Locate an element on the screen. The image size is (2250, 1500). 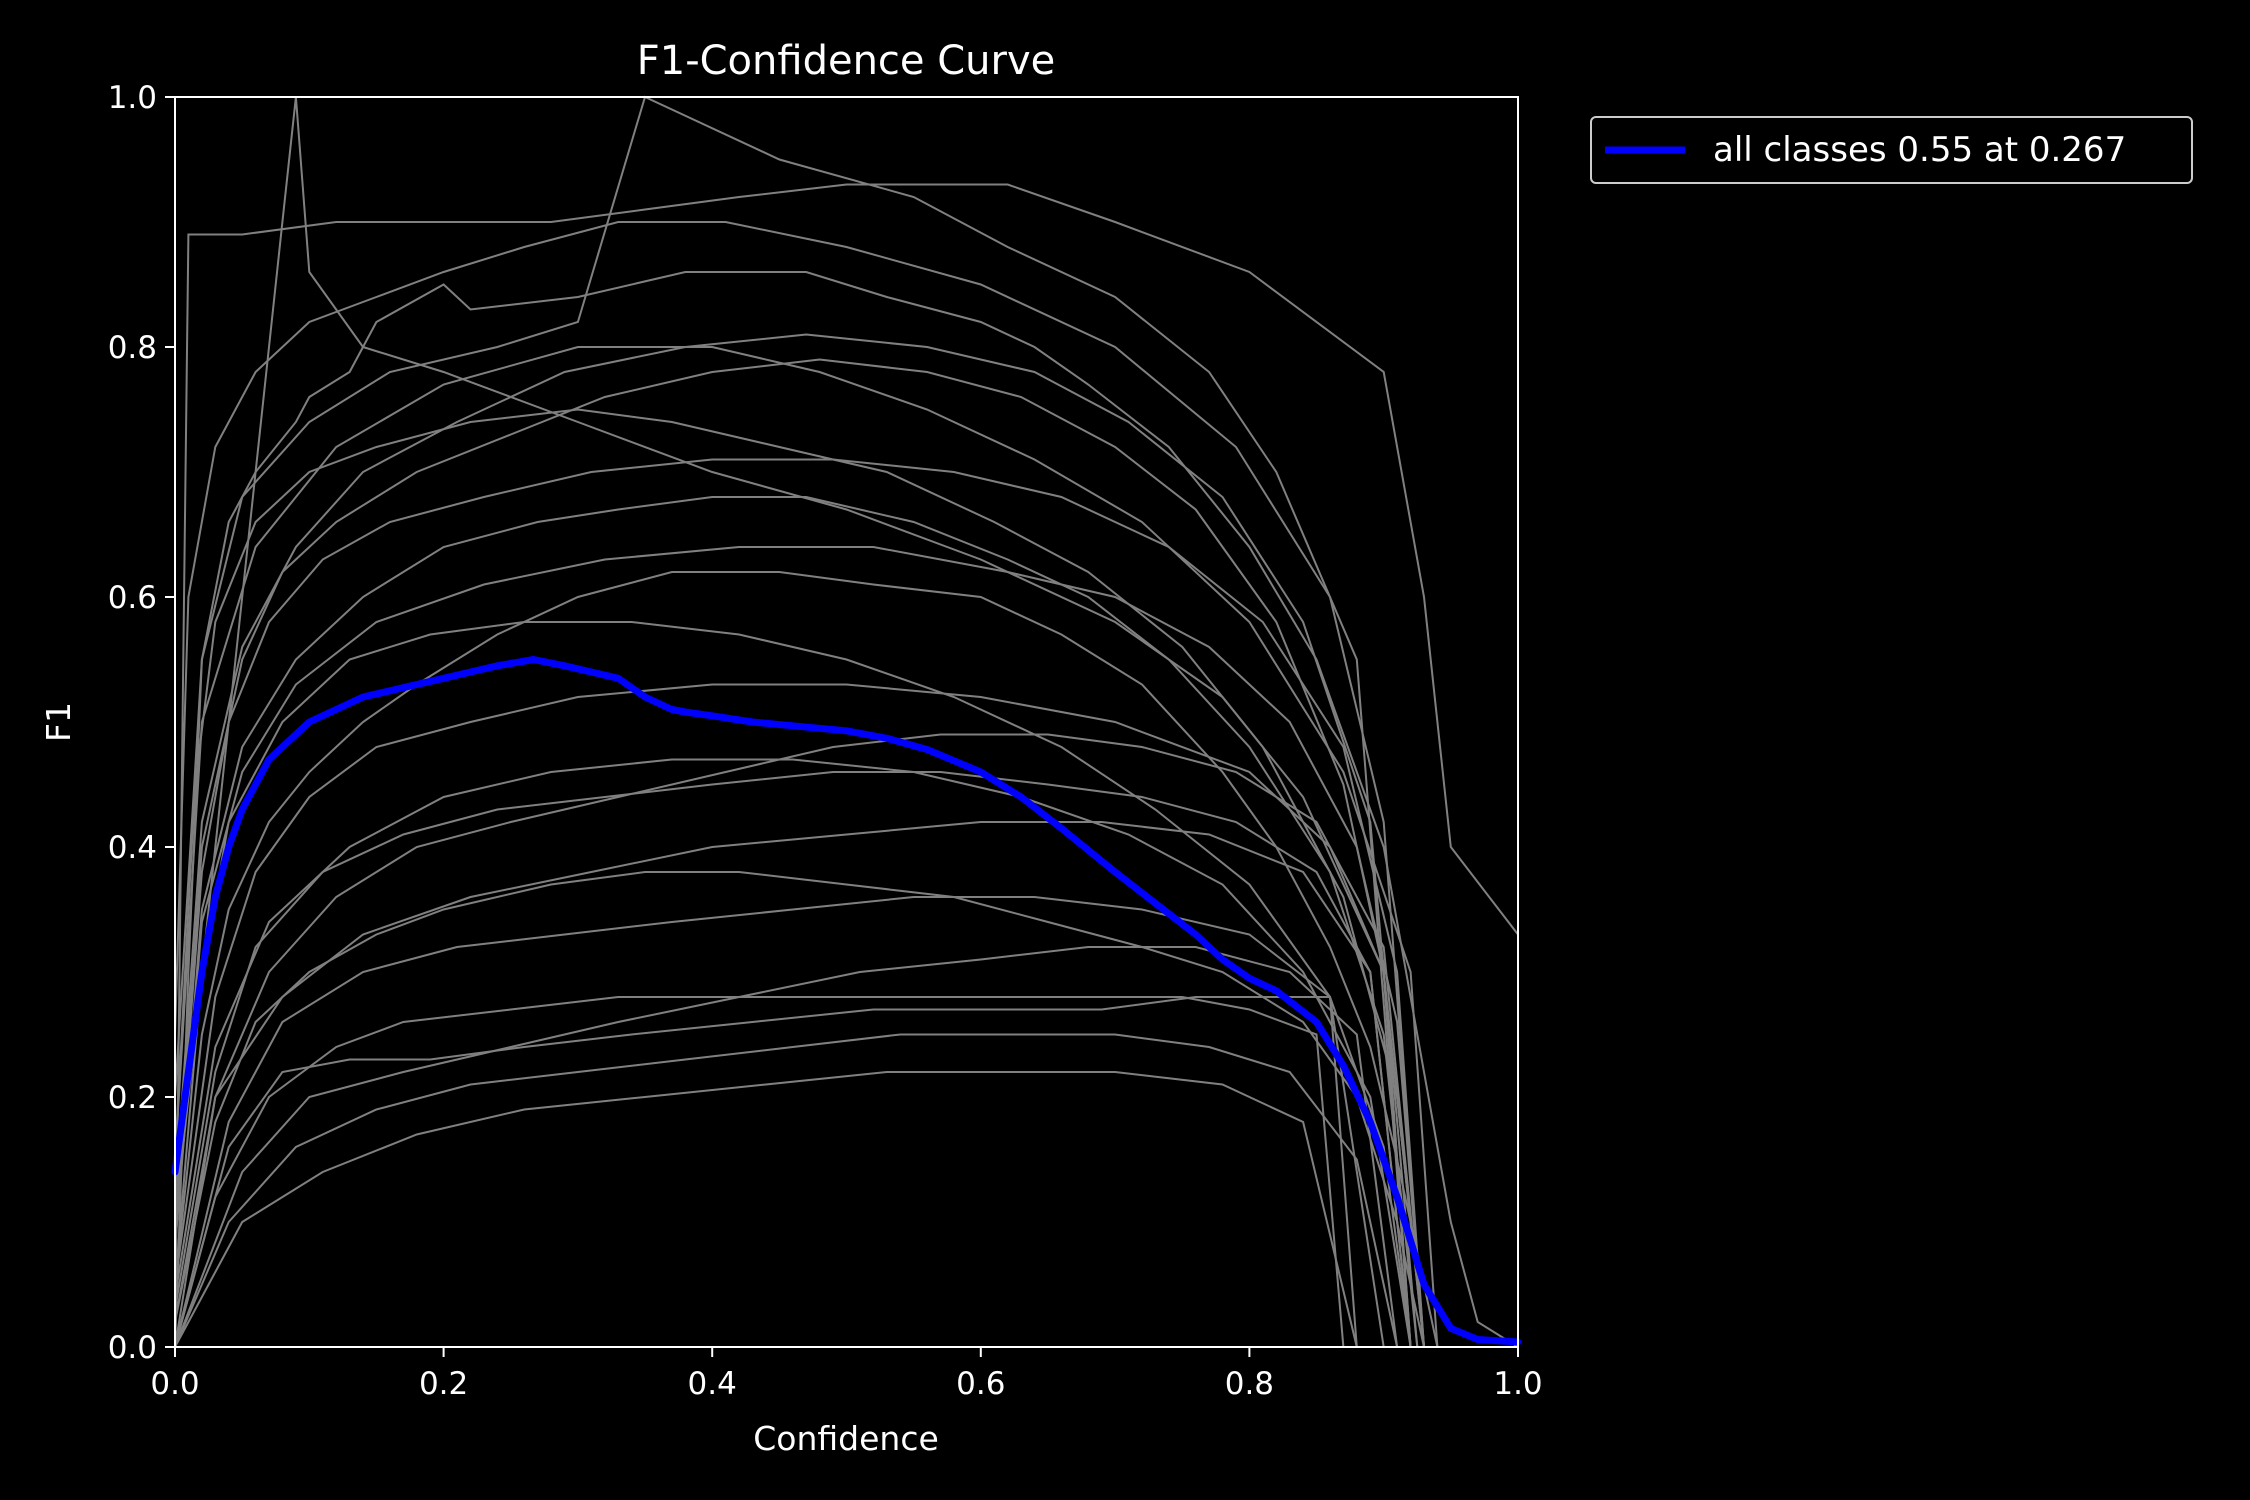
x-axis-label: Confidence is located at coordinates (846, 1438).